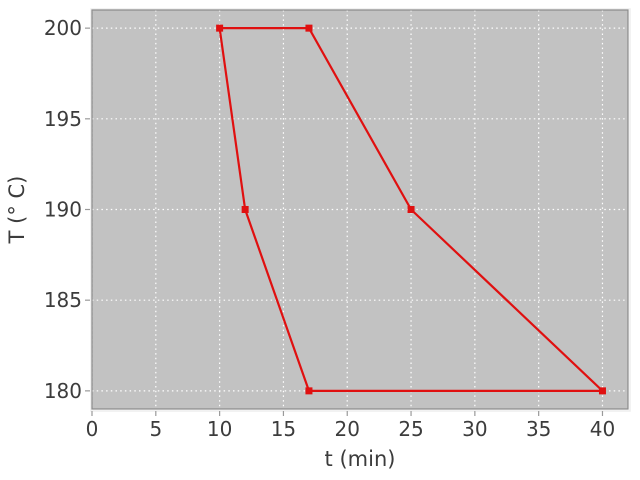 The height and width of the screenshot is (480, 640). What do you see at coordinates (17, 210) in the screenshot?
I see `y-axis-label: T (° C)` at bounding box center [17, 210].